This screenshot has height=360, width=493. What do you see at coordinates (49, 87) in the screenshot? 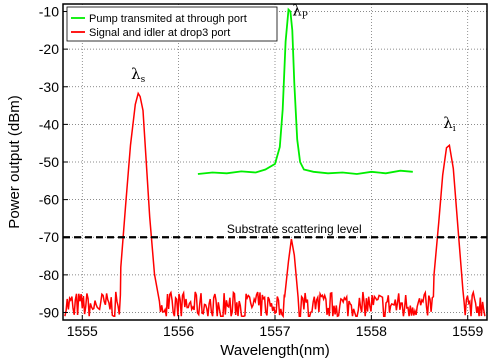
I see `y-tick-label: -30` at bounding box center [49, 87].